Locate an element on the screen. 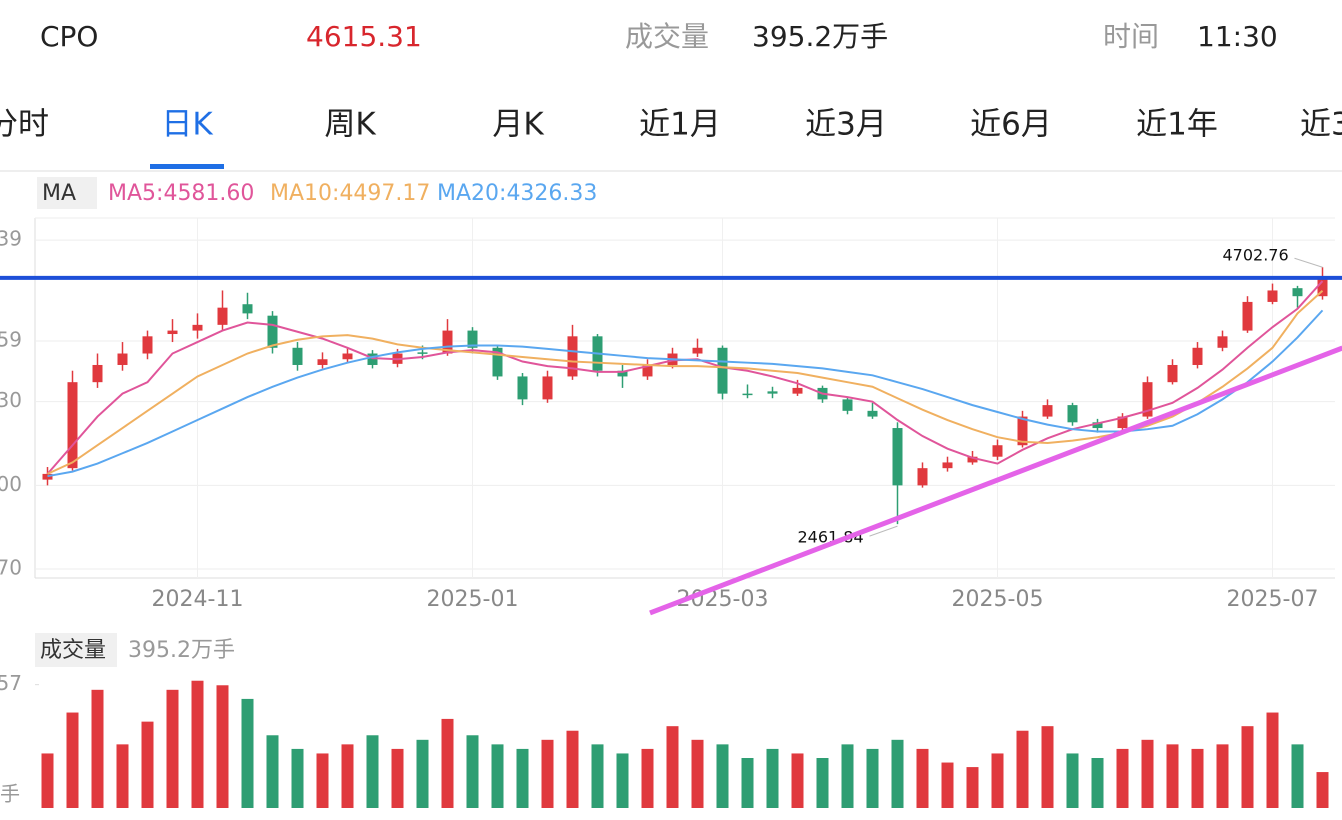 This screenshot has width=1342, height=820. y-tick-label: 30 is located at coordinates (11, 400).